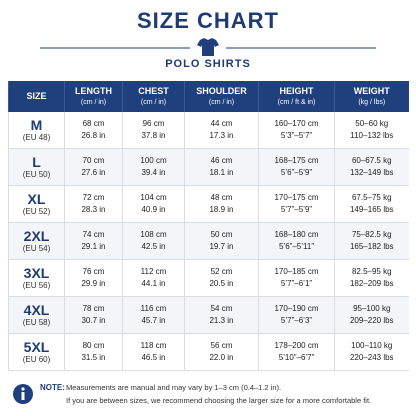 The width and height of the screenshot is (416, 416). Describe the element at coordinates (93, 130) in the screenshot. I see `measure-cell: 68 cm 26.8 in` at that location.